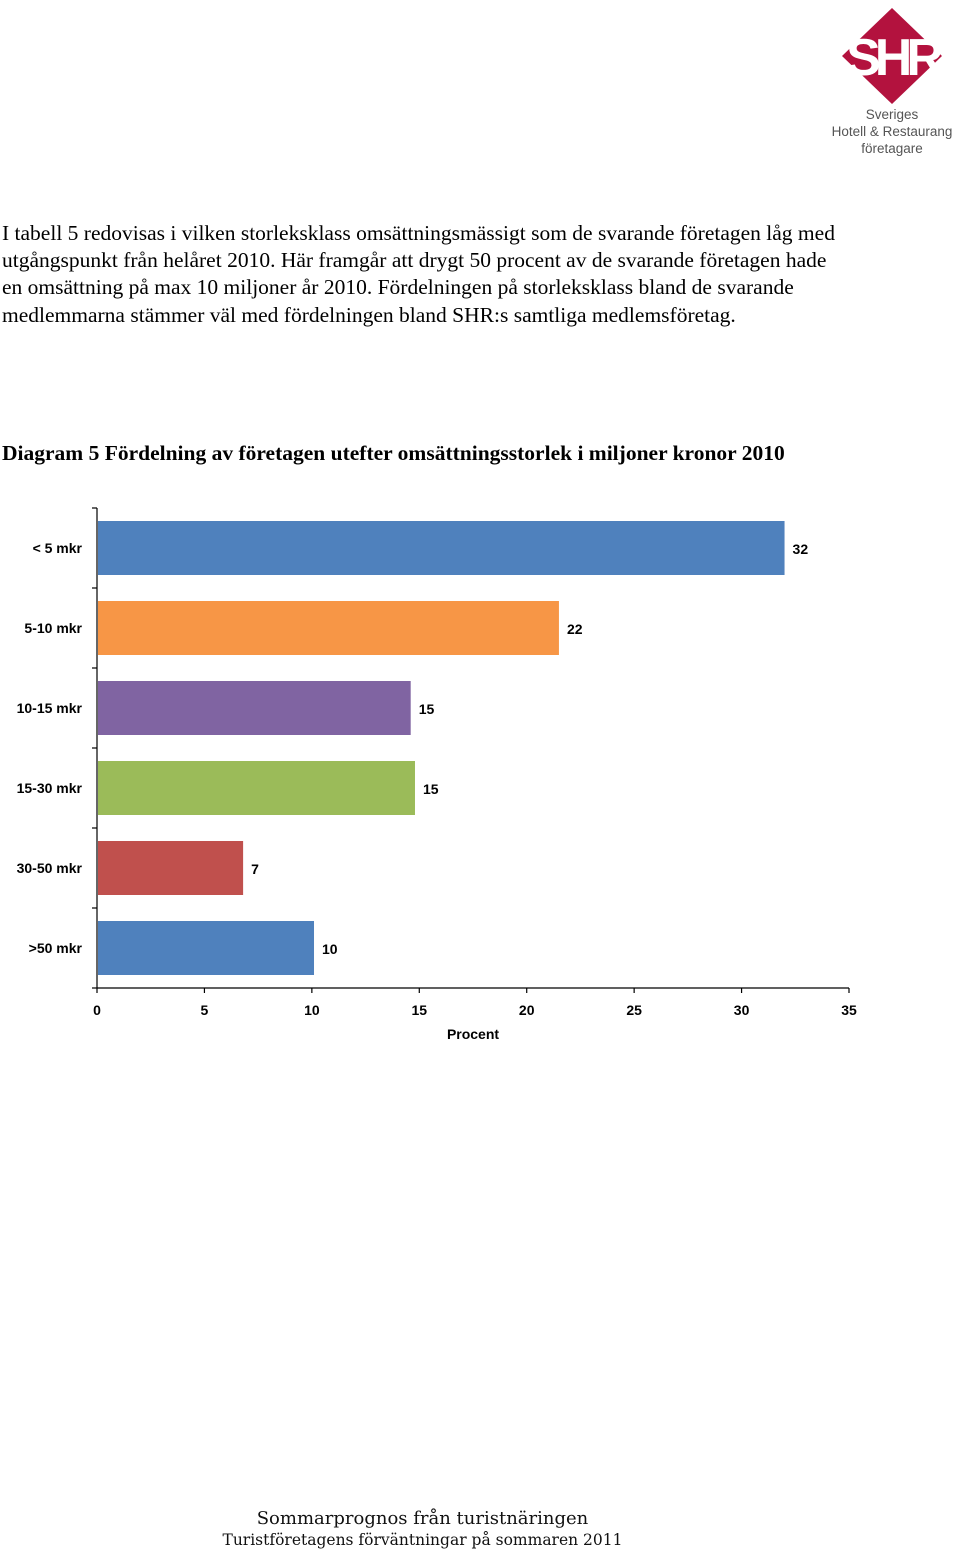 This screenshot has height=1551, width=960. I want to click on value-label: 7, so click(255, 869).